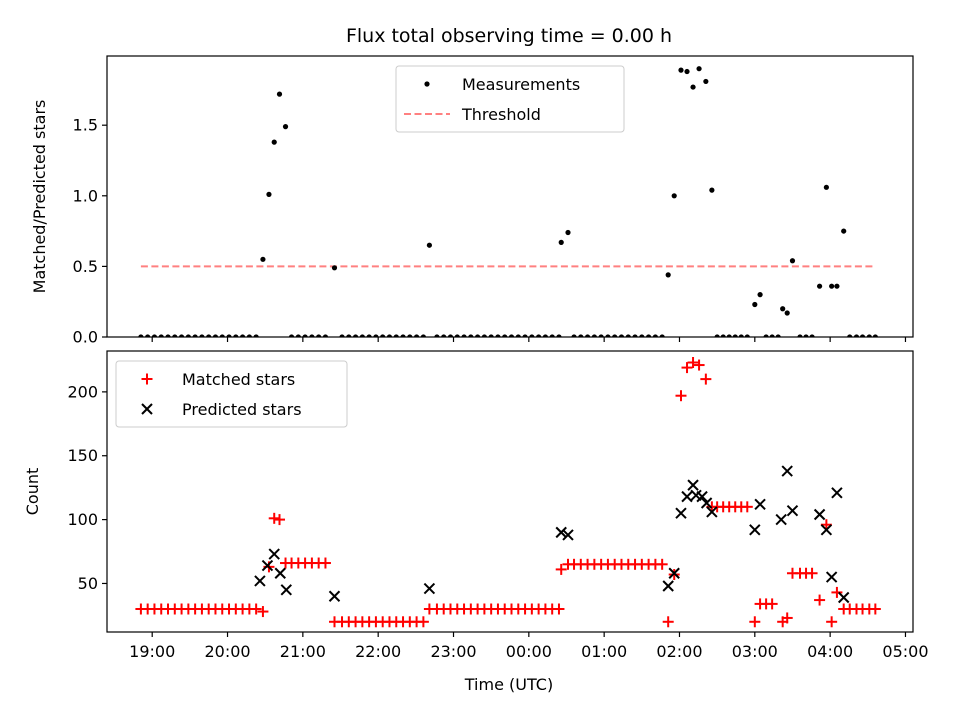 The image size is (960, 720). What do you see at coordinates (238, 379) in the screenshot?
I see `legend-label: Matched stars` at bounding box center [238, 379].